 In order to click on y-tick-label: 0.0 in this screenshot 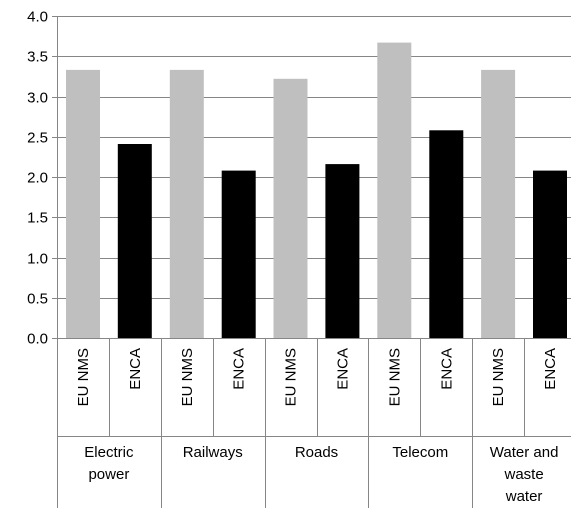, I will do `click(37, 339)`.